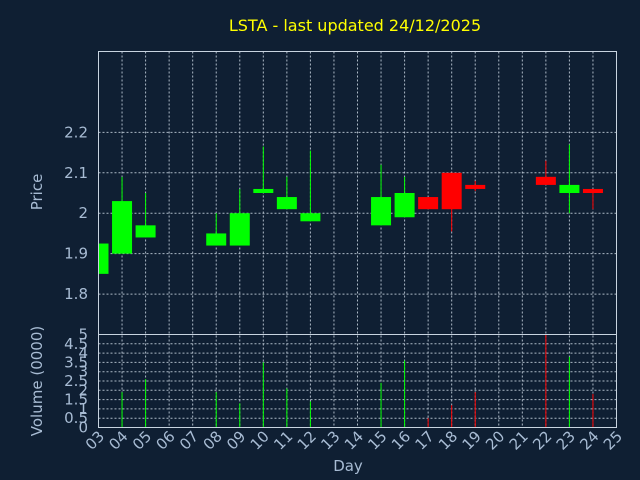 The image size is (640, 480). I want to click on price-tick-label: 2.1, so click(76, 173).